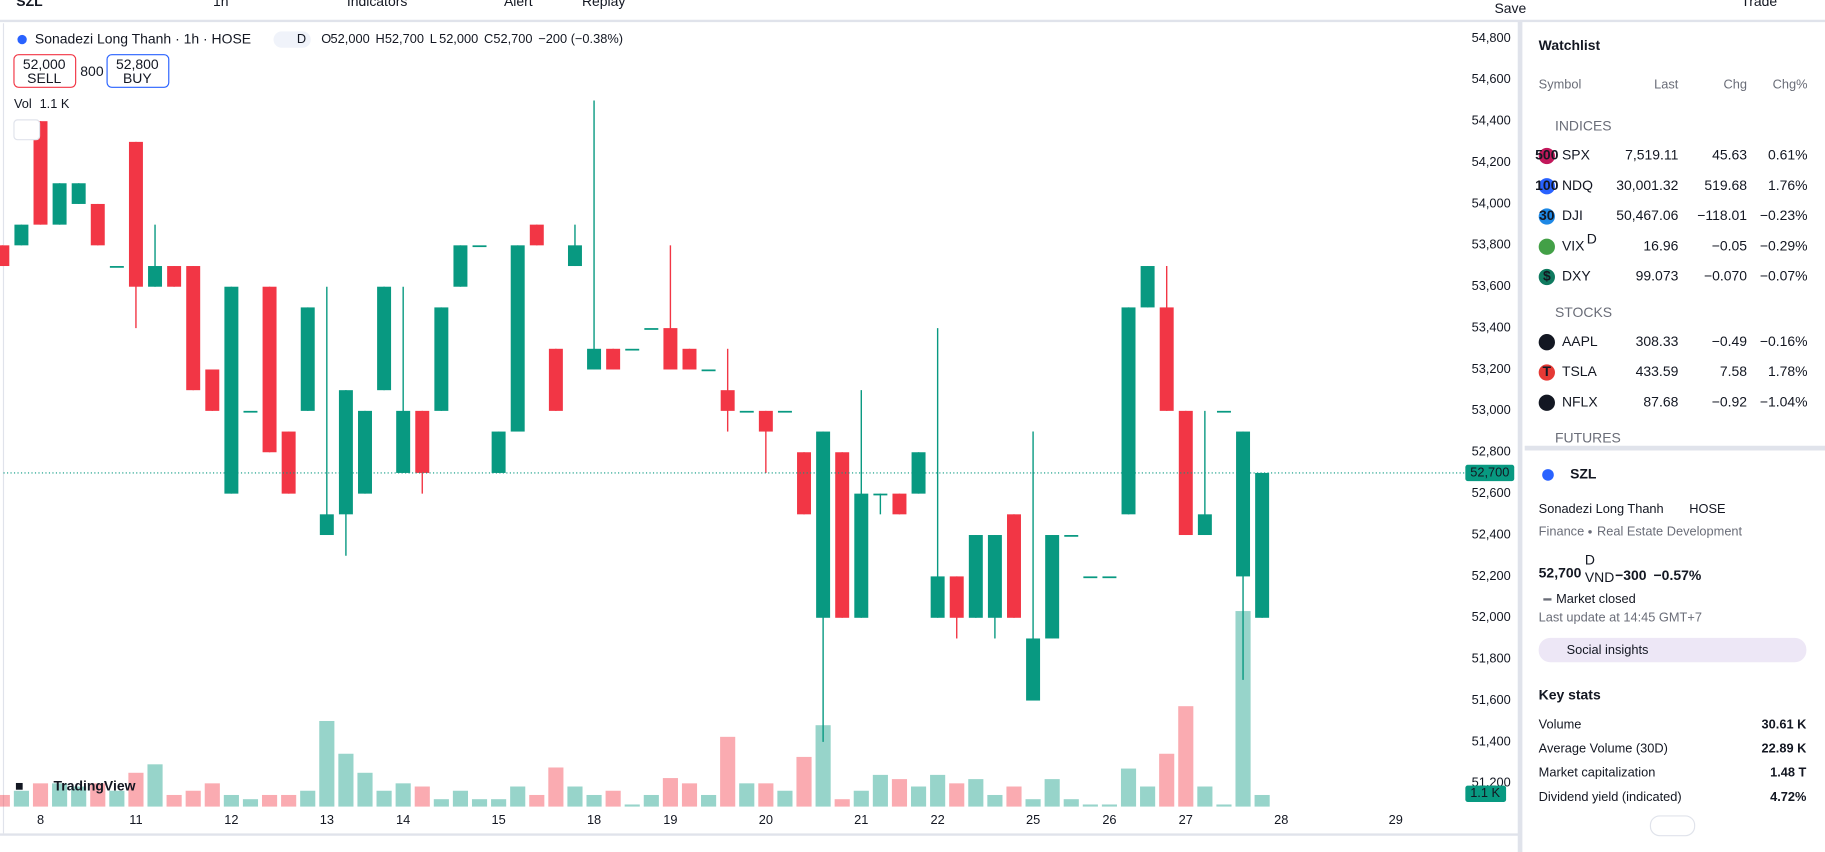  What do you see at coordinates (1576, 155) in the screenshot?
I see `symbol: SPX` at bounding box center [1576, 155].